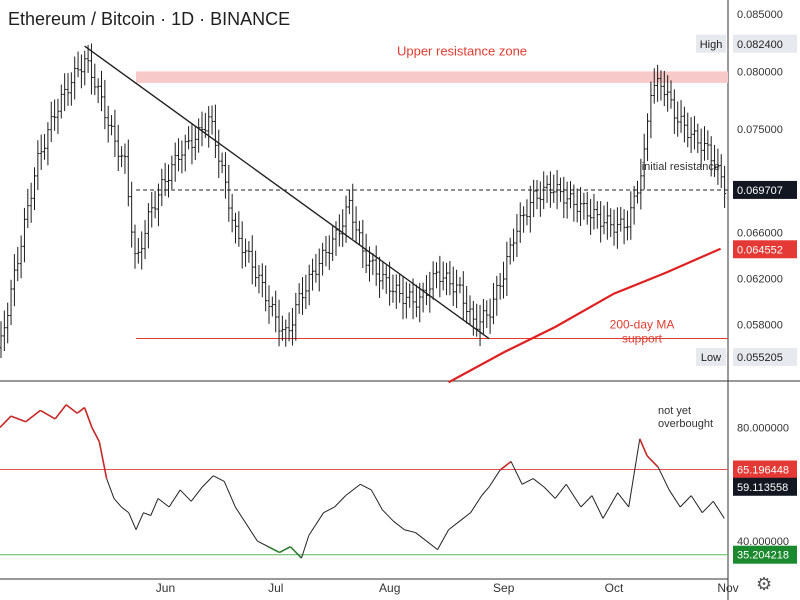  Describe the element at coordinates (764, 584) in the screenshot. I see `gear-icon: ⚙` at that location.